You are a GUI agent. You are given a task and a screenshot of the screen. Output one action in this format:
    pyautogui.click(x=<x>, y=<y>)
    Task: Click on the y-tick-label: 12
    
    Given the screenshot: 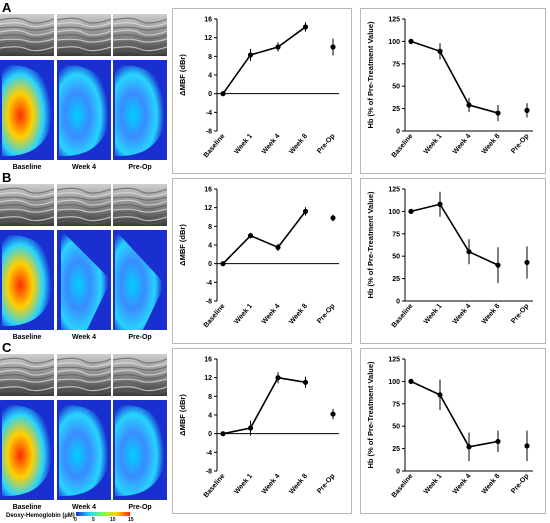 What is the action you would take?
    pyautogui.click(x=208, y=378)
    